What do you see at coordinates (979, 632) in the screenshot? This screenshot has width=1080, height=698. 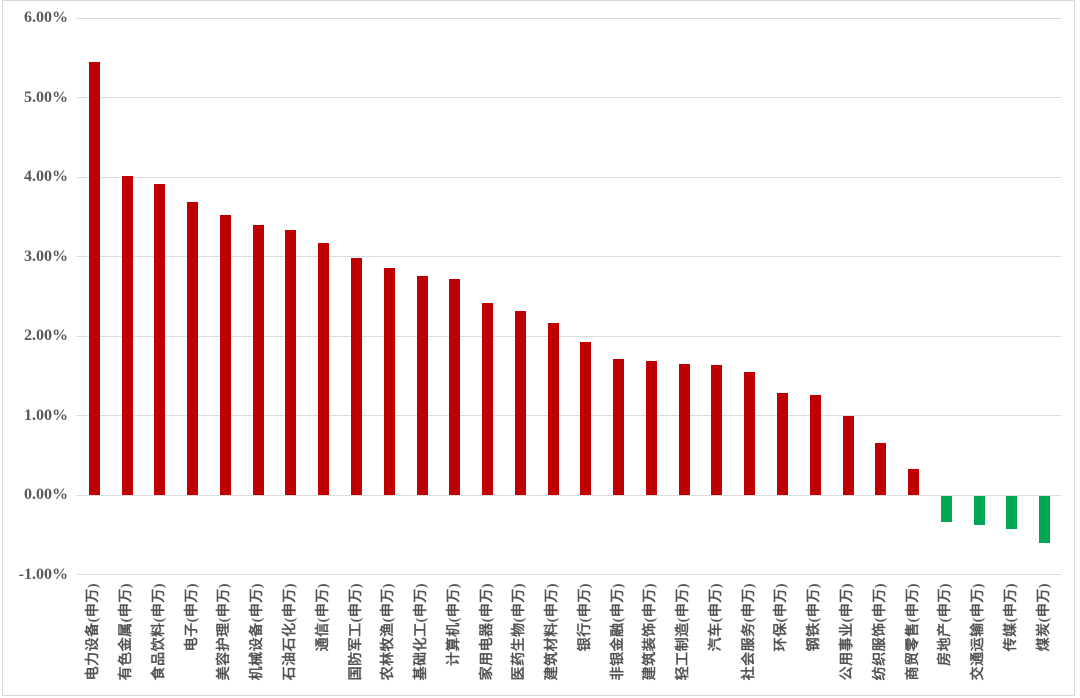 I see `x-axis-category-label: 交通运输(申万)` at bounding box center [979, 632].